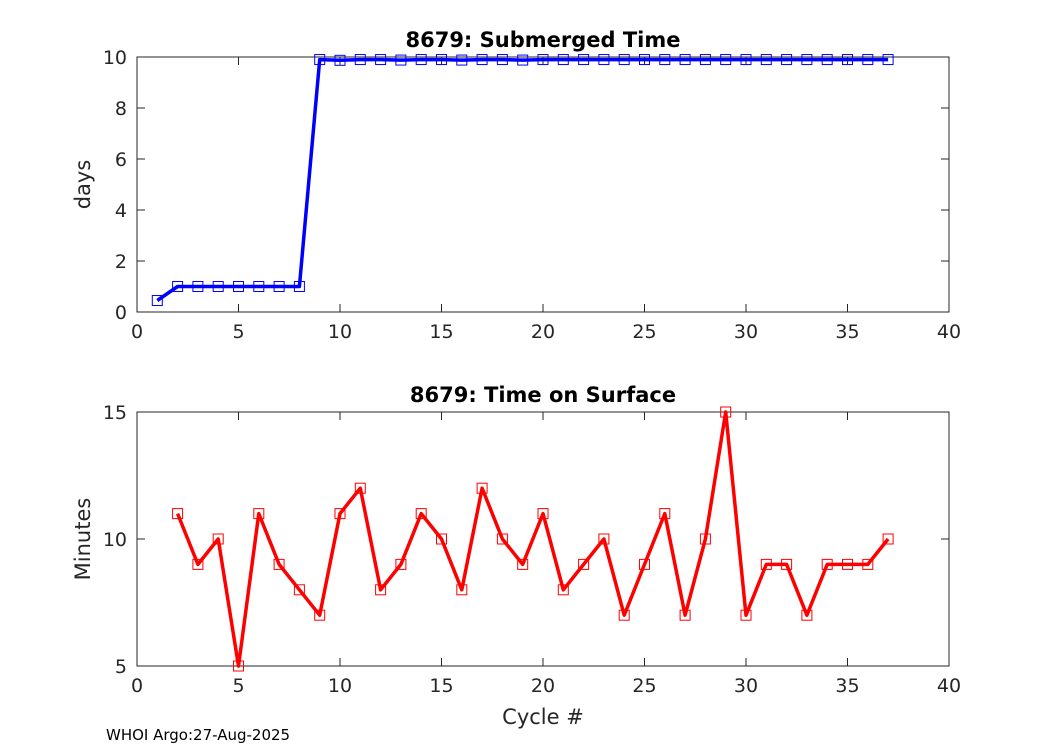 Image resolution: width=1050 pixels, height=750 pixels. I want to click on surface-x-tick-label: 5, so click(238, 686).